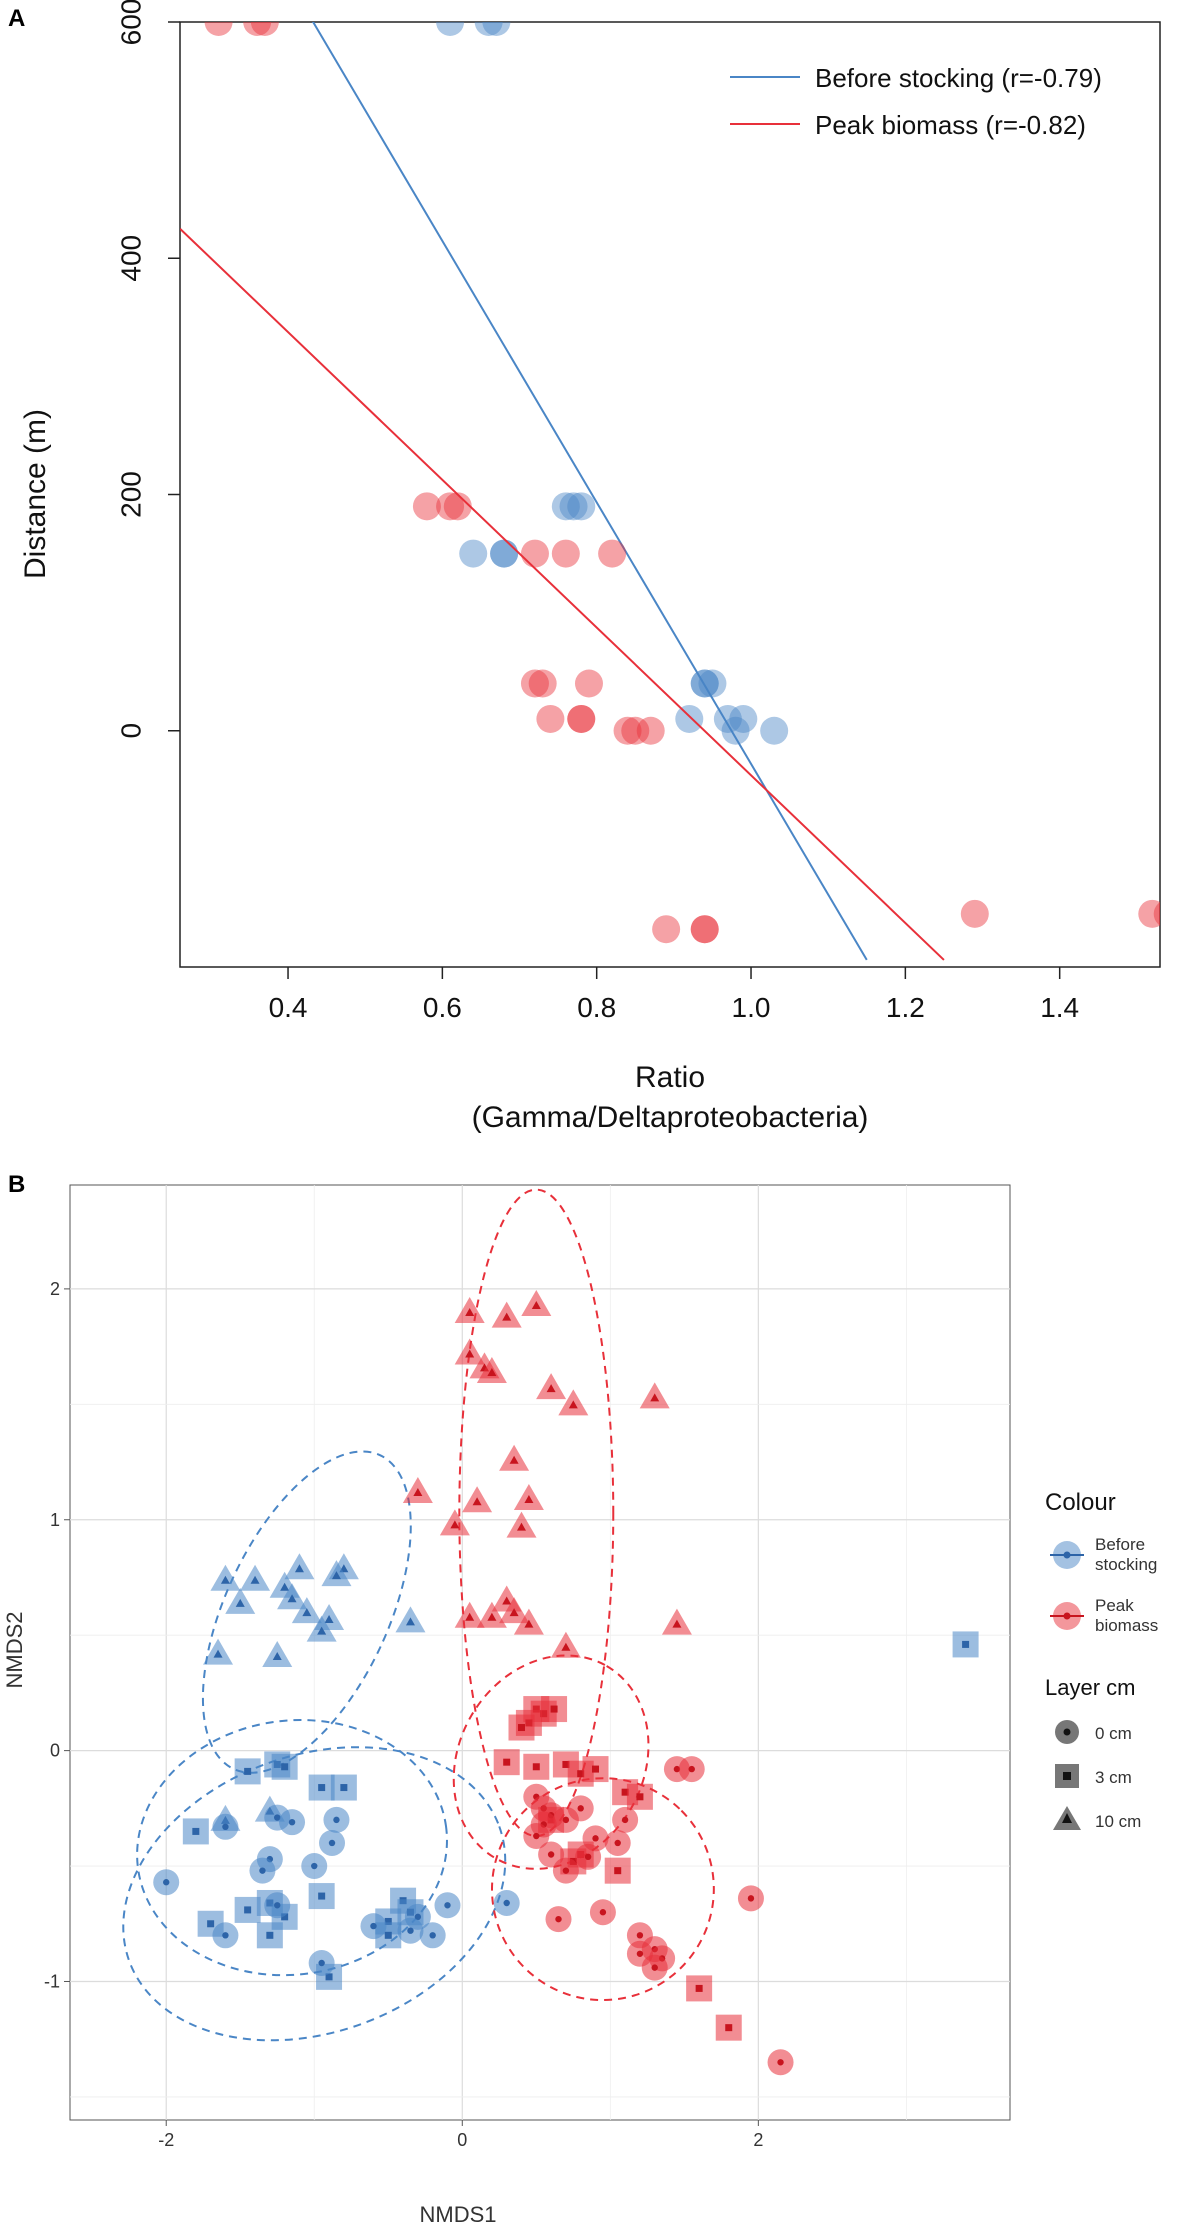 This screenshot has height=2226, width=1181. Describe the element at coordinates (751, 1007) in the screenshot. I see `x-tick-label: 1.0` at that location.